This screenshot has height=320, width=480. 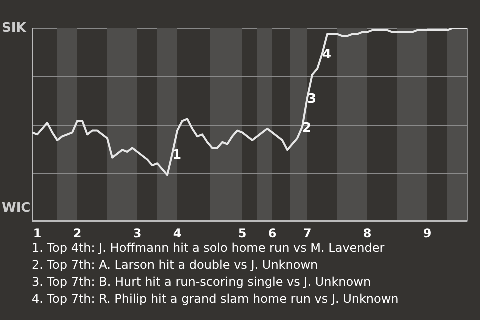 What do you see at coordinates (307, 233) in the screenshot?
I see `x-tick-label: 7` at bounding box center [307, 233].